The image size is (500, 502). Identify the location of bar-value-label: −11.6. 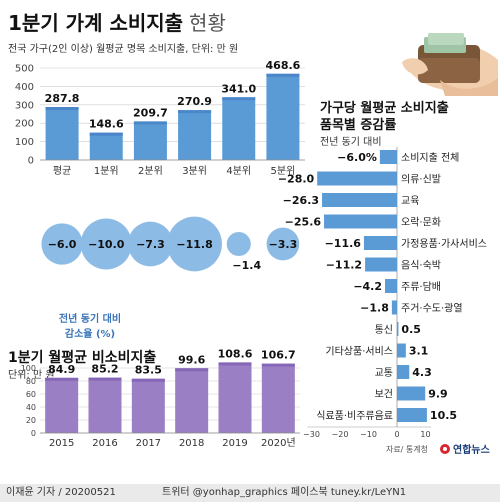
(343, 243).